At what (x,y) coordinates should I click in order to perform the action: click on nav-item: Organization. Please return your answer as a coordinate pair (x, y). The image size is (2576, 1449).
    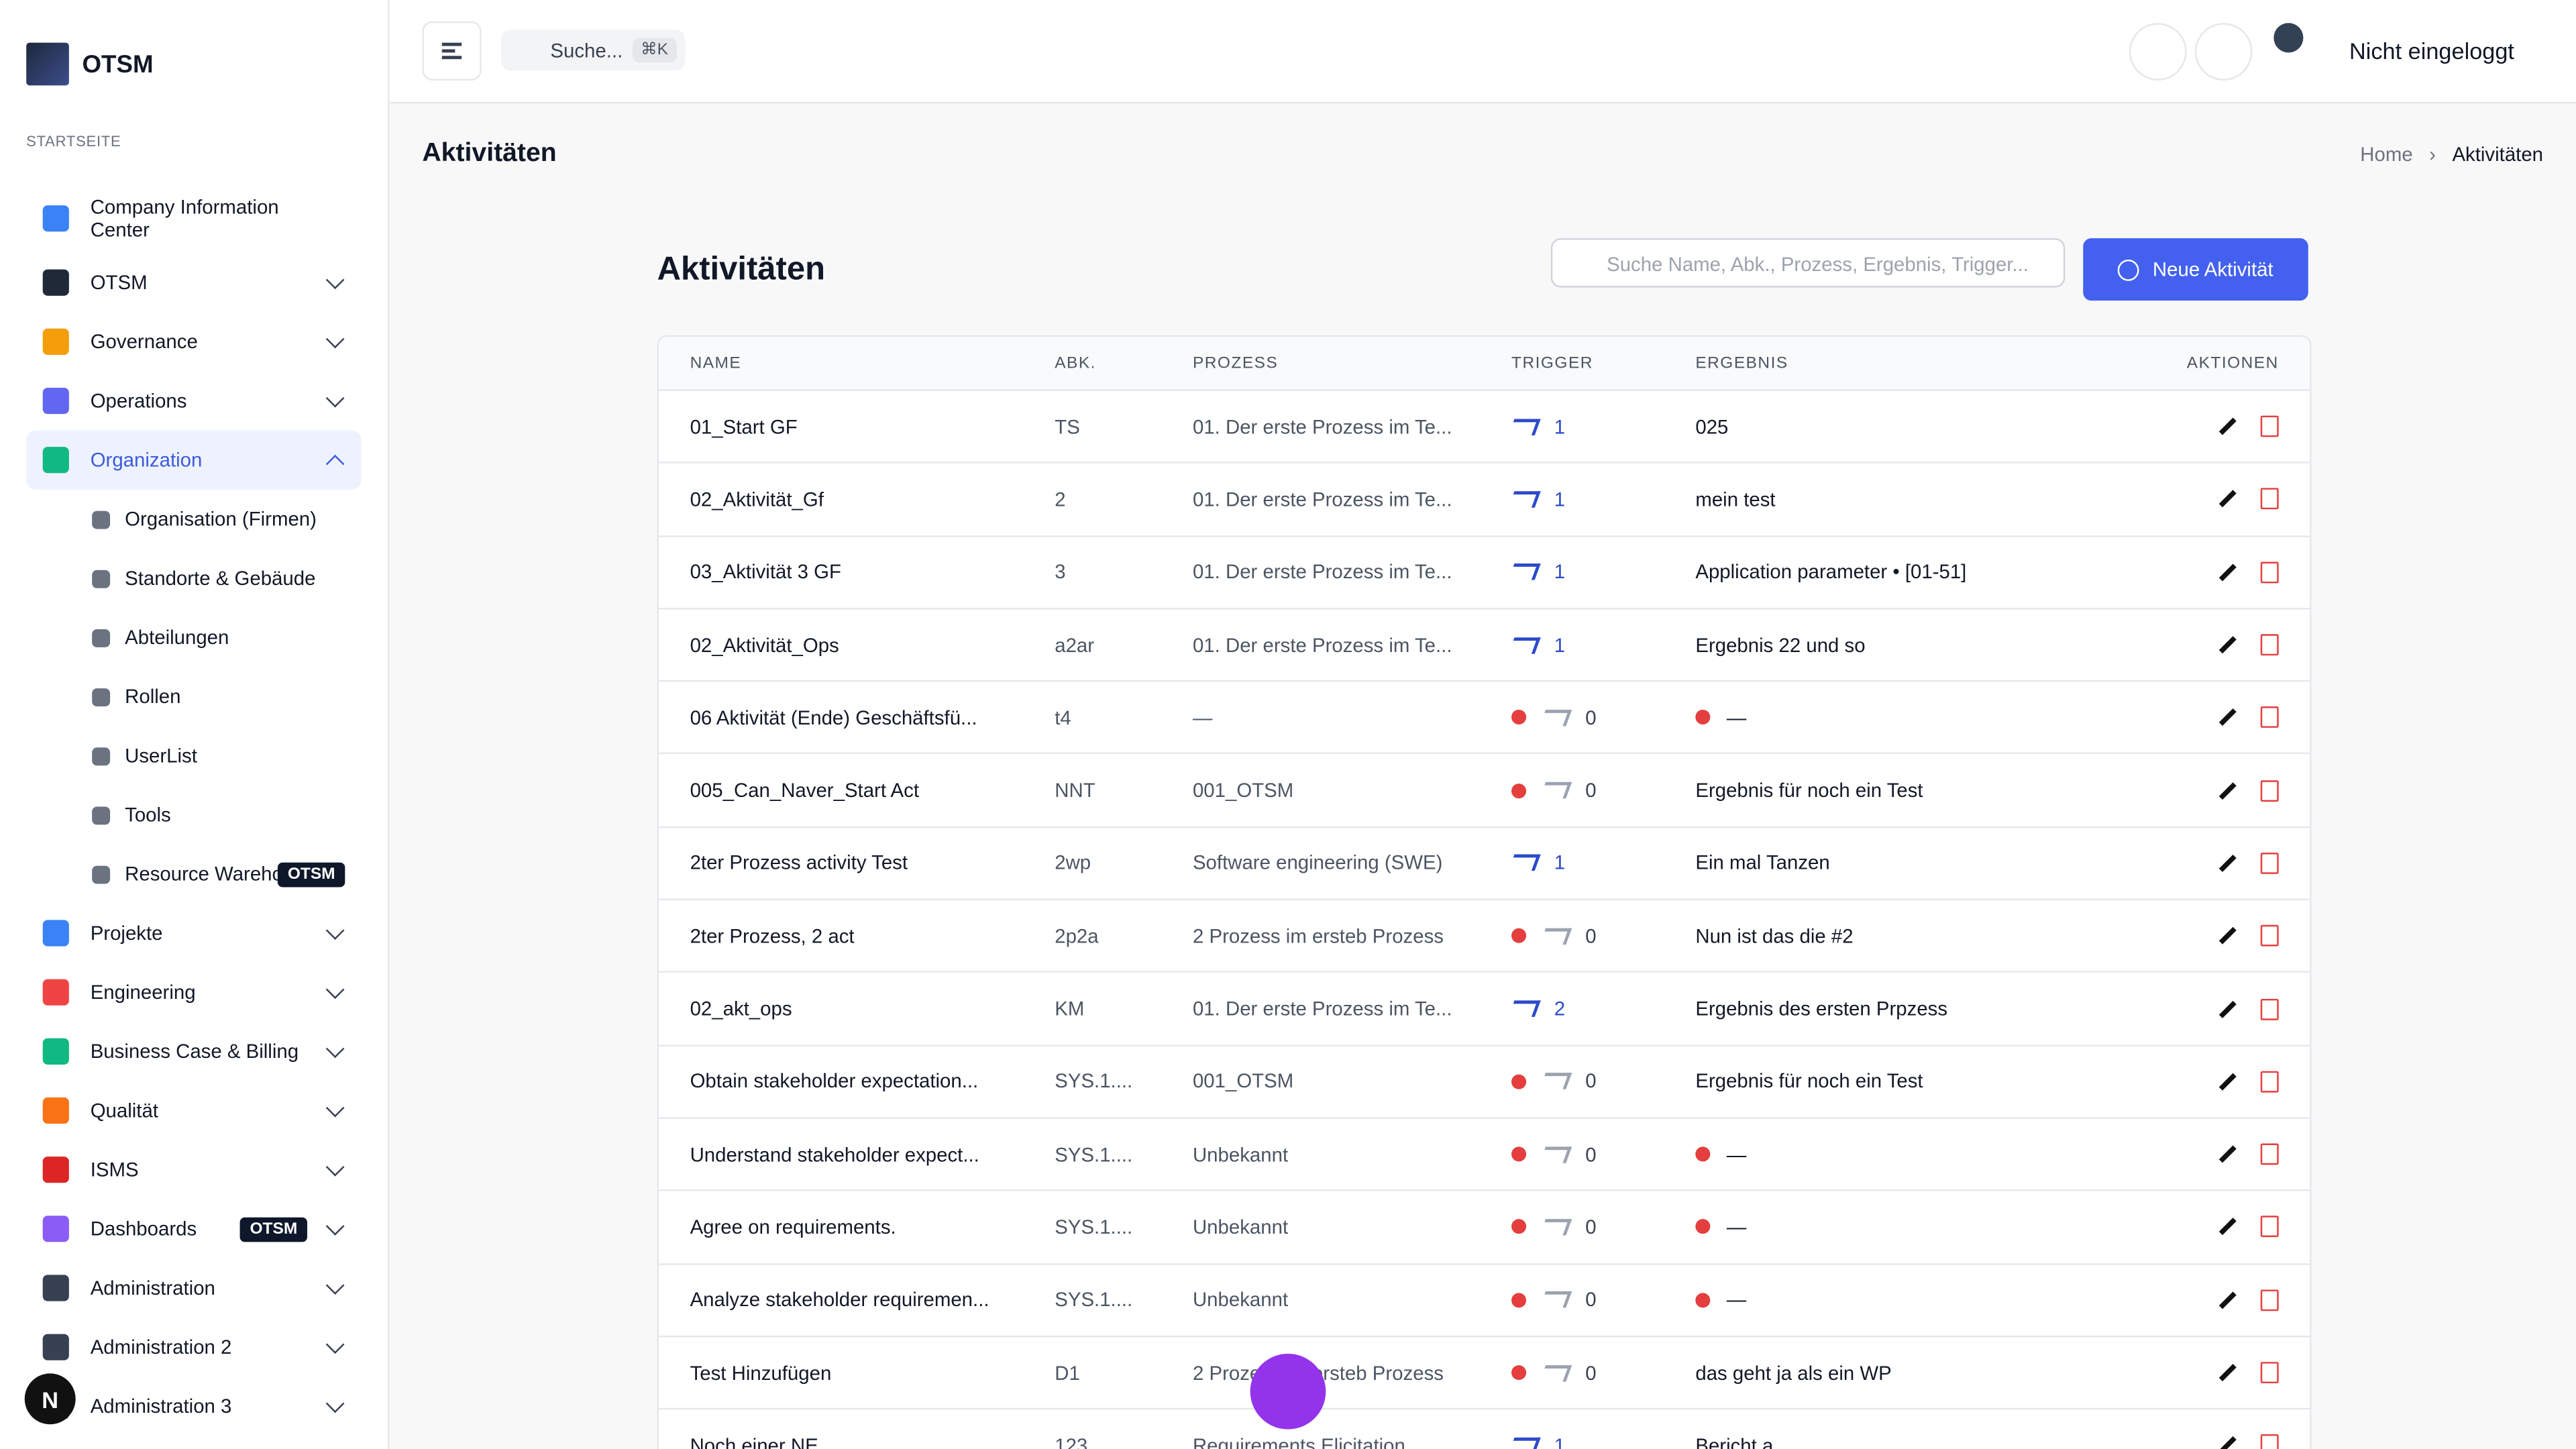
    Looking at the image, I should click on (194, 460).